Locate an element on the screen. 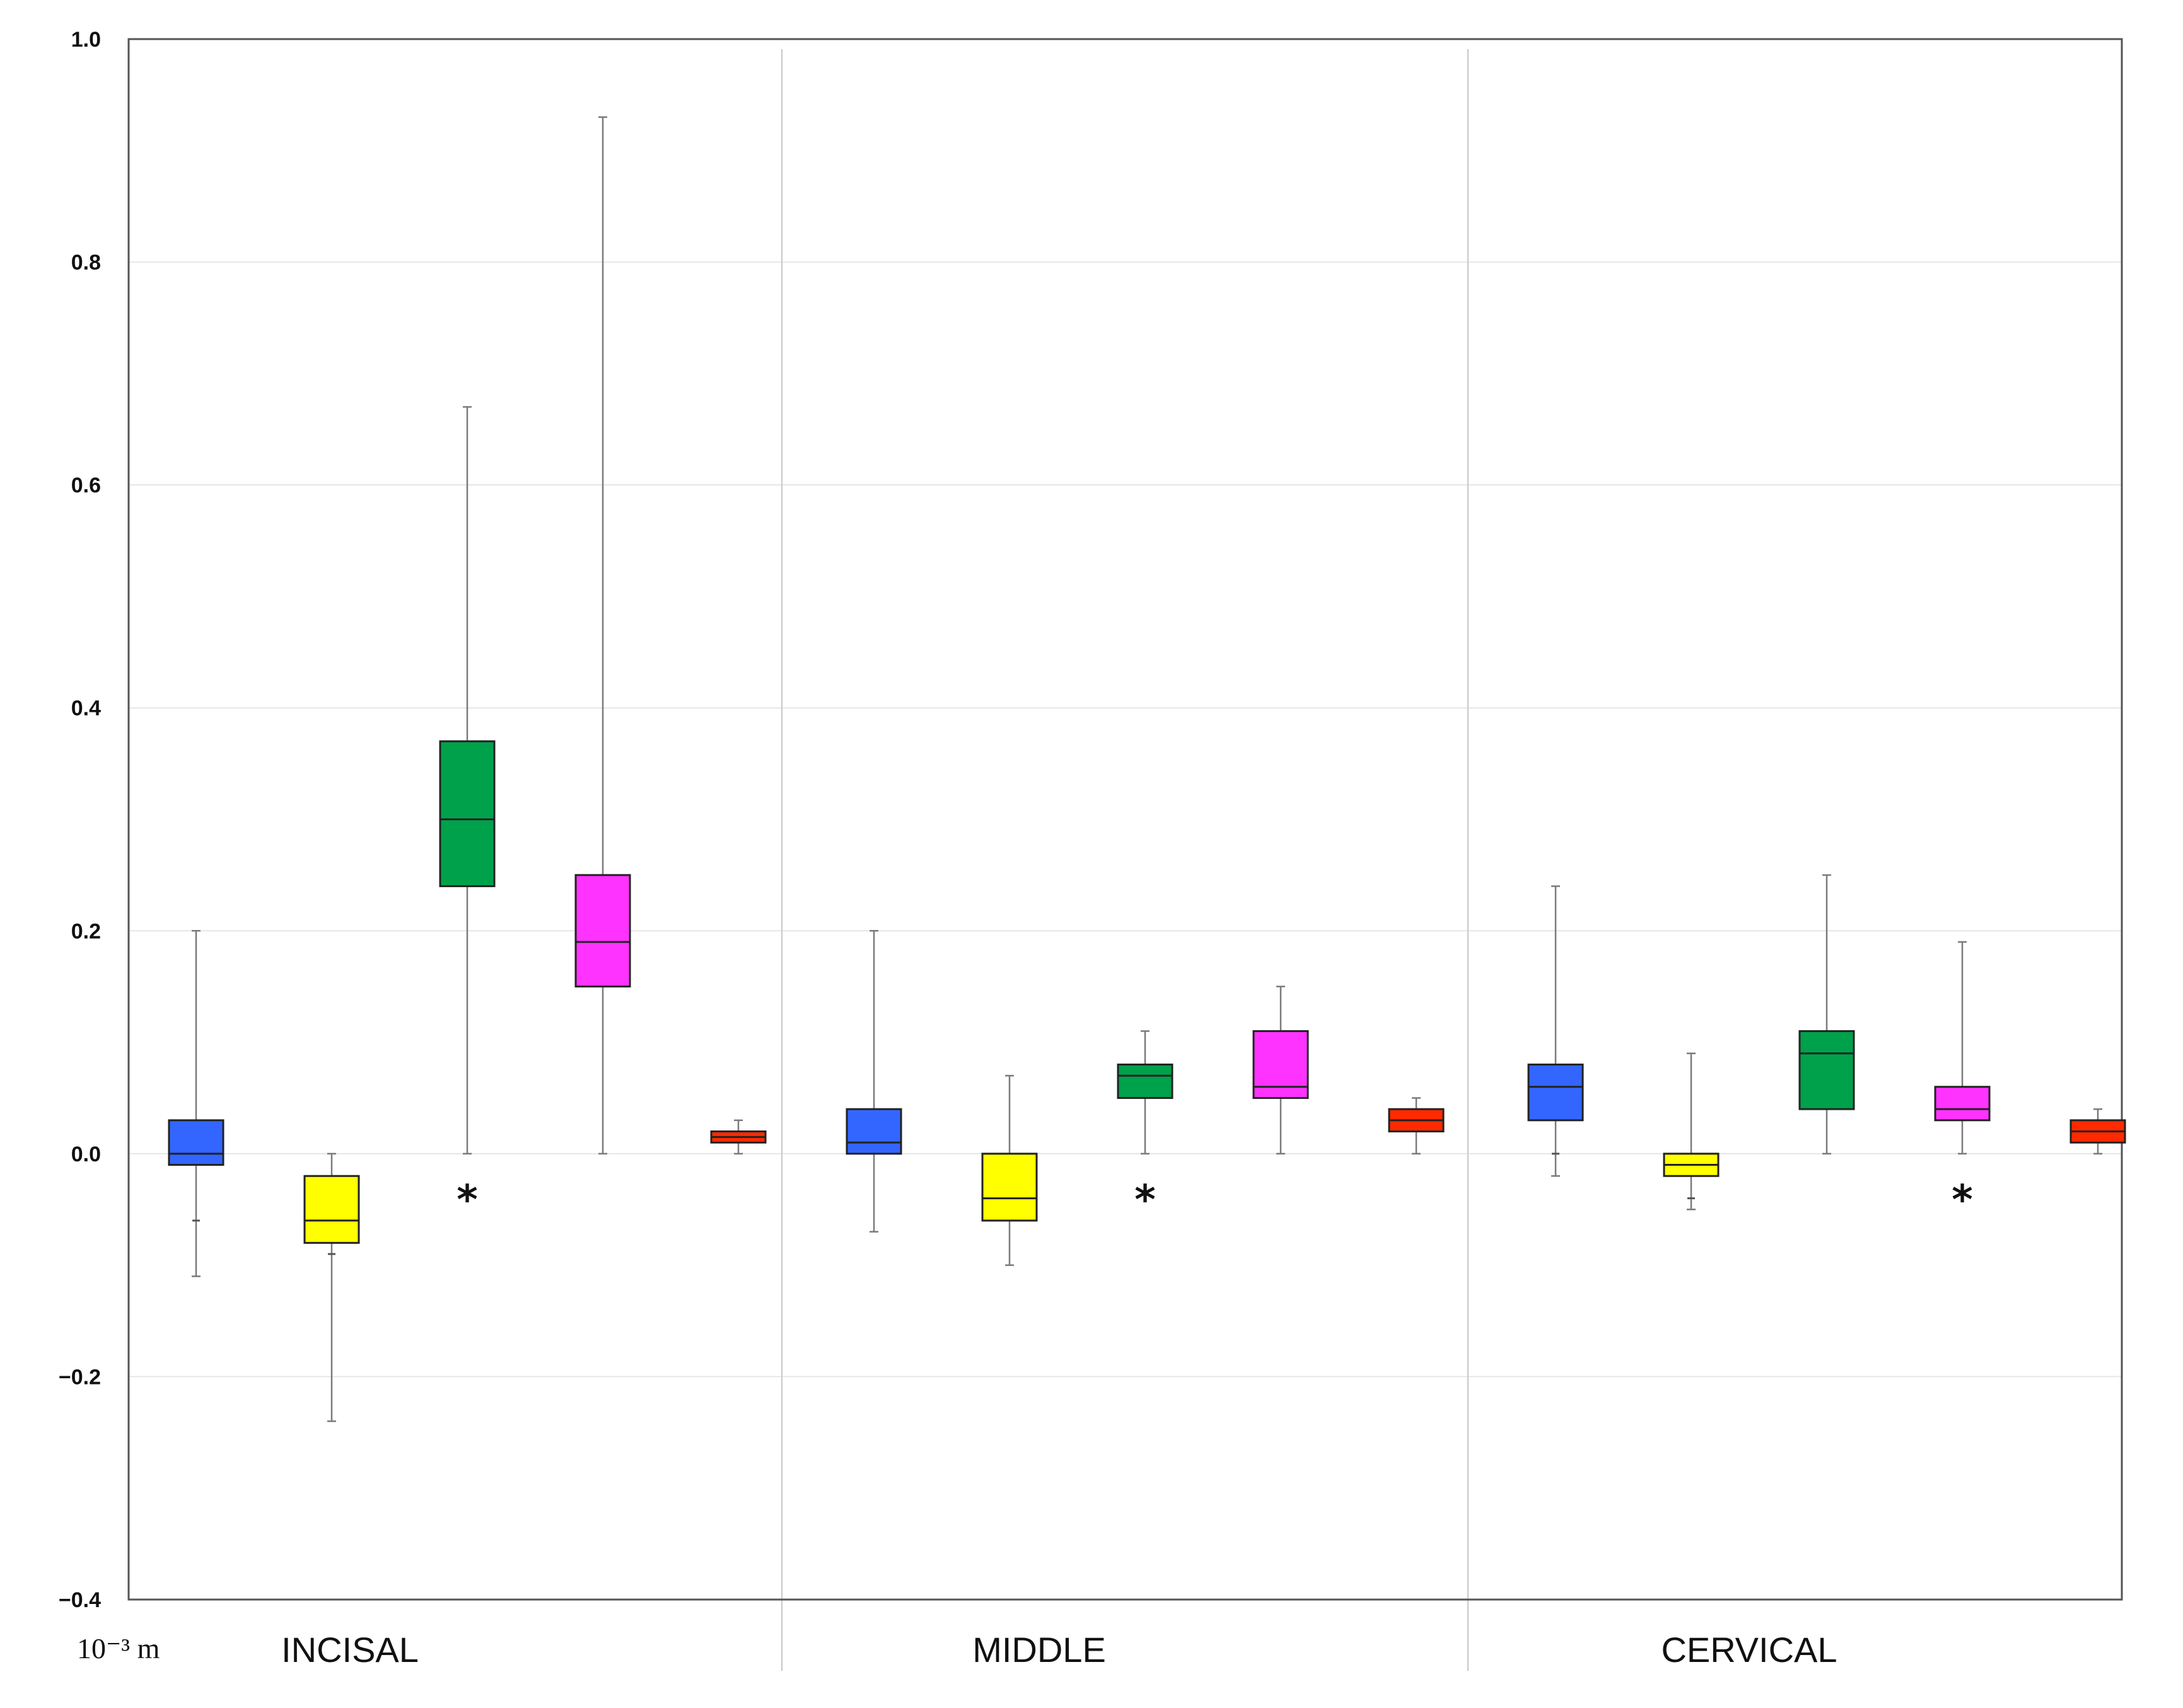 The image size is (2183, 1708). y-axis-ticks: 1.0 0.8 0.6 0.4 0.2 0.0 −0.2 −0.4 is located at coordinates (80, 820).